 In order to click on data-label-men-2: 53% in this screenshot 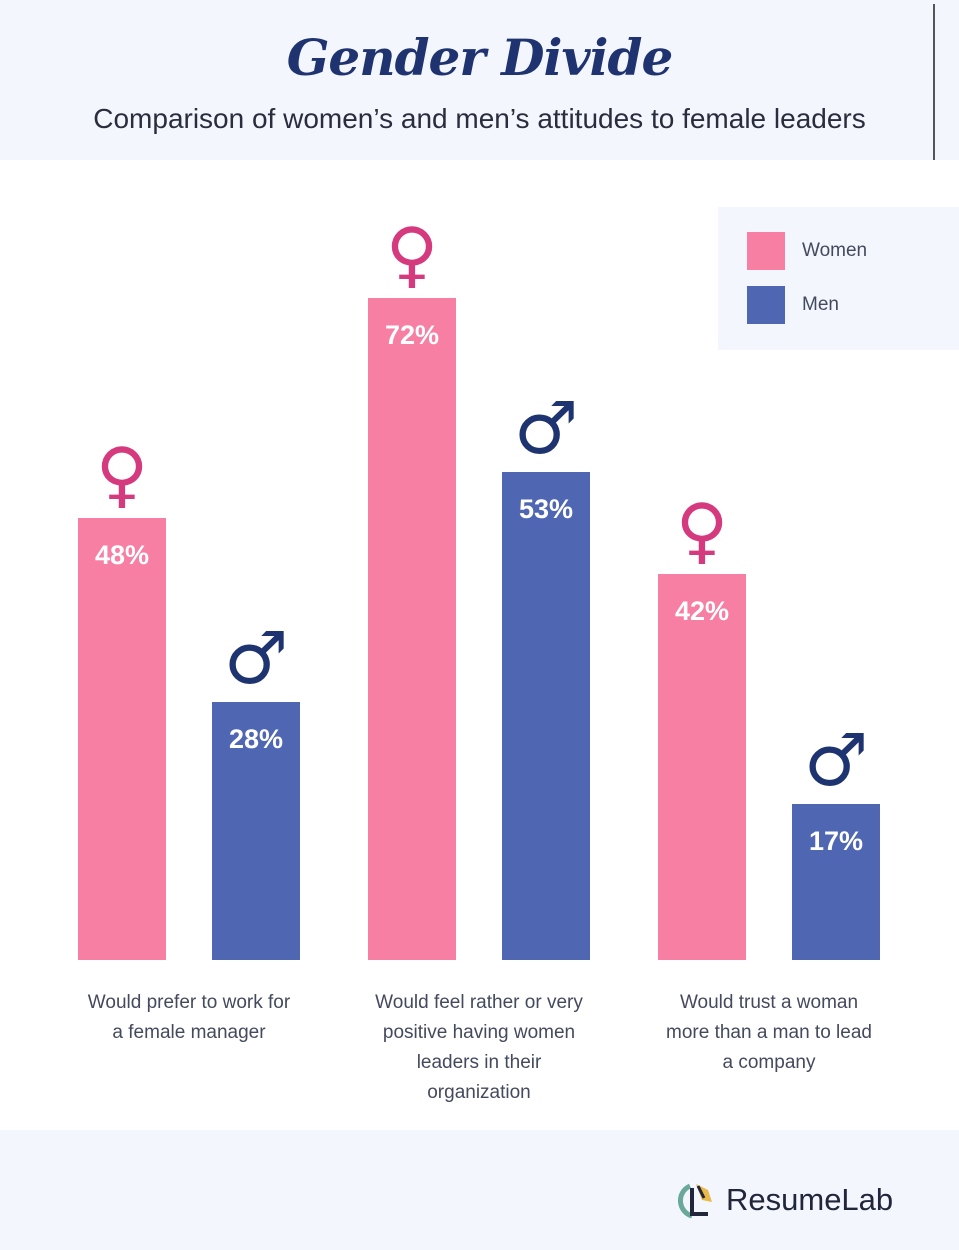, I will do `click(546, 509)`.